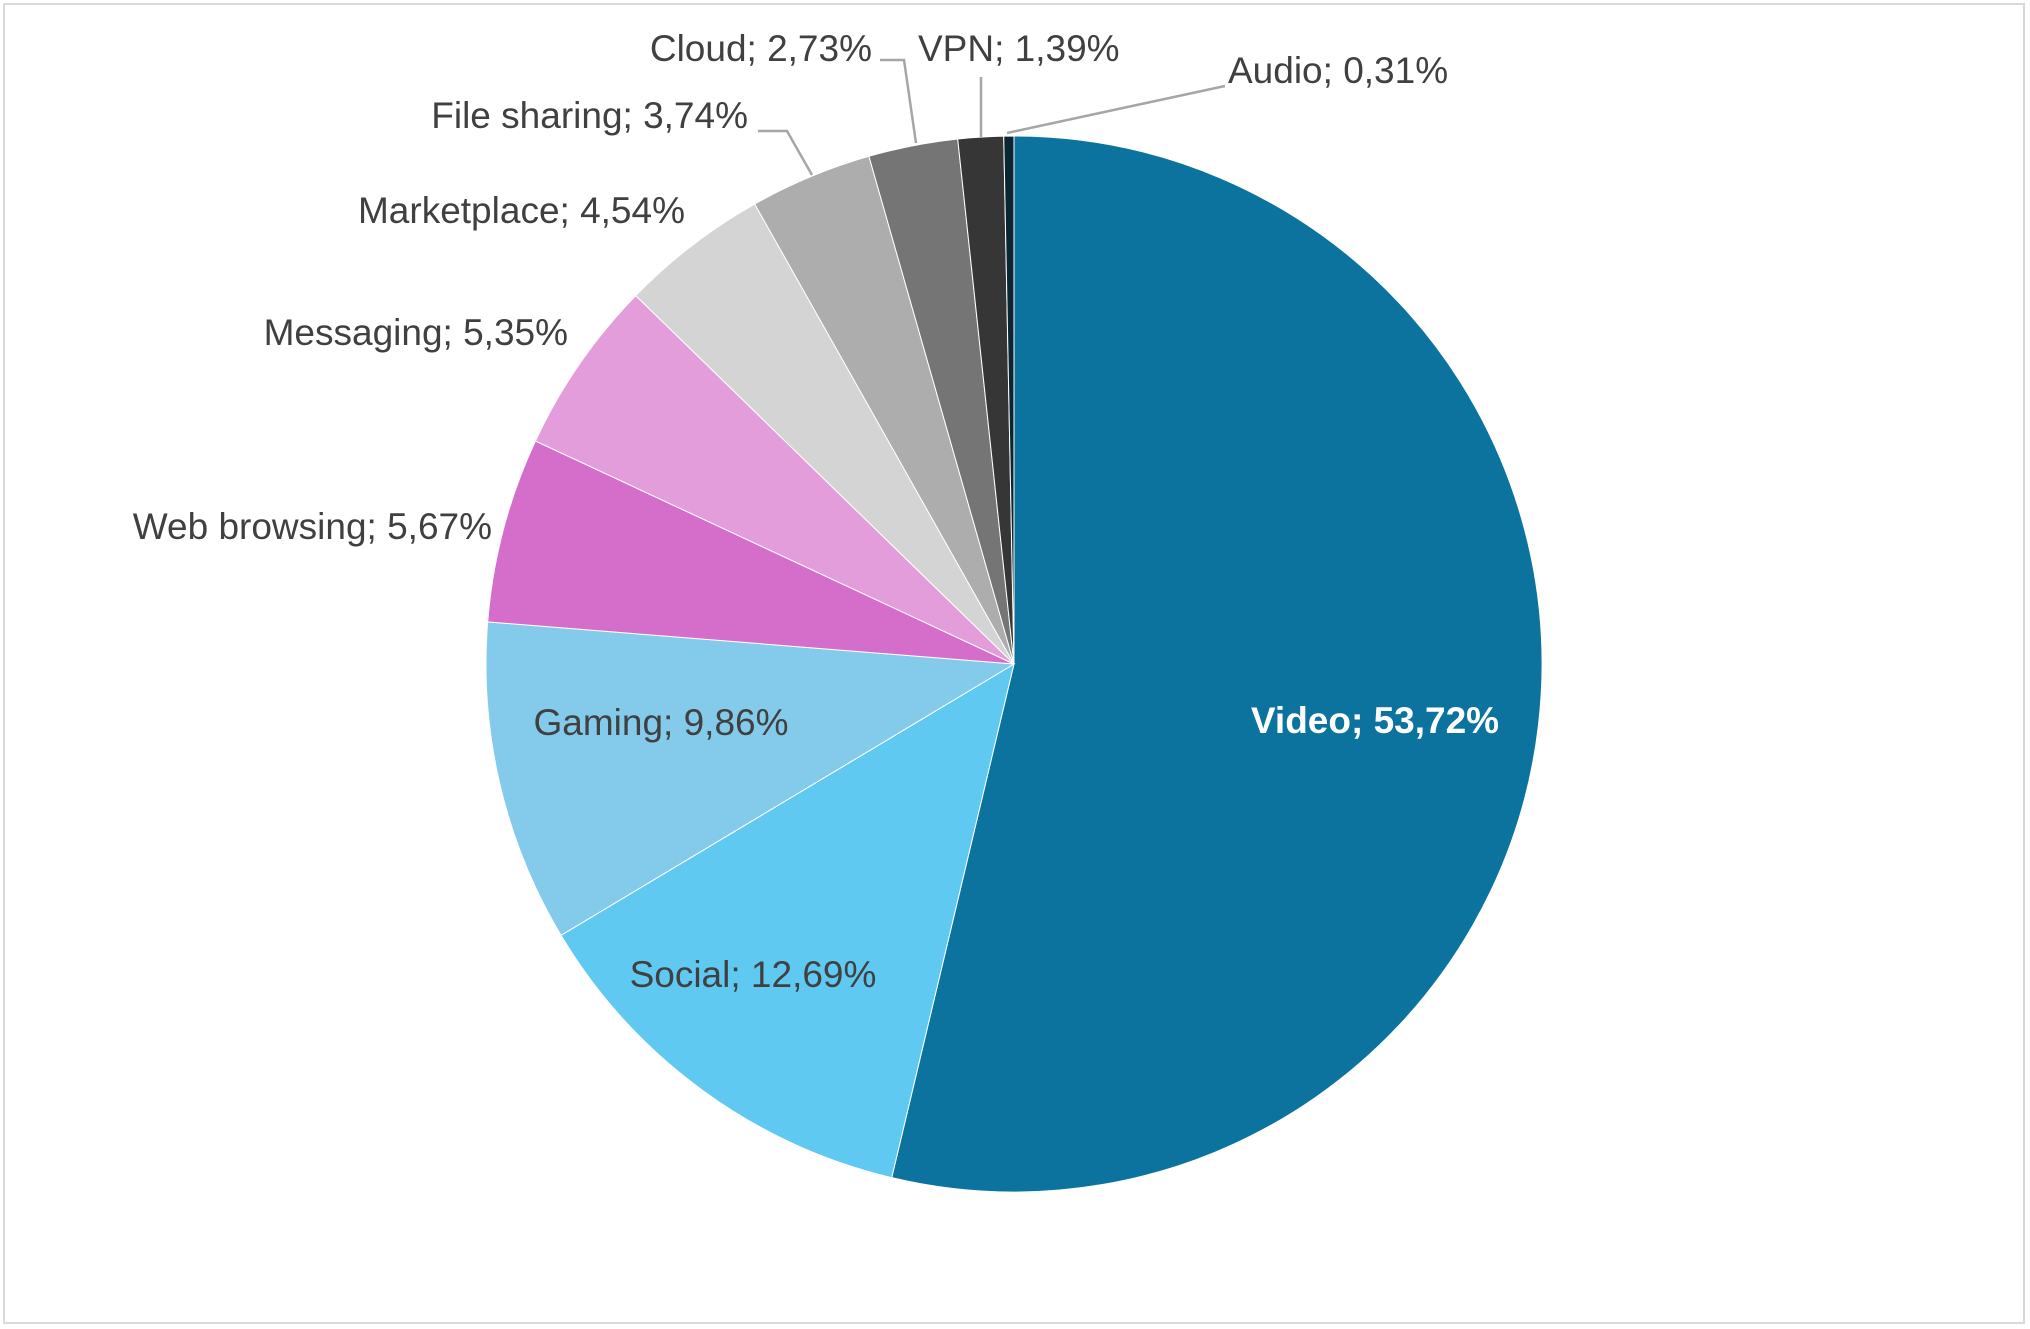 The height and width of the screenshot is (1329, 2030). Describe the element at coordinates (761, 48) in the screenshot. I see `data-label-cloud: Cloud; 2,73%` at that location.